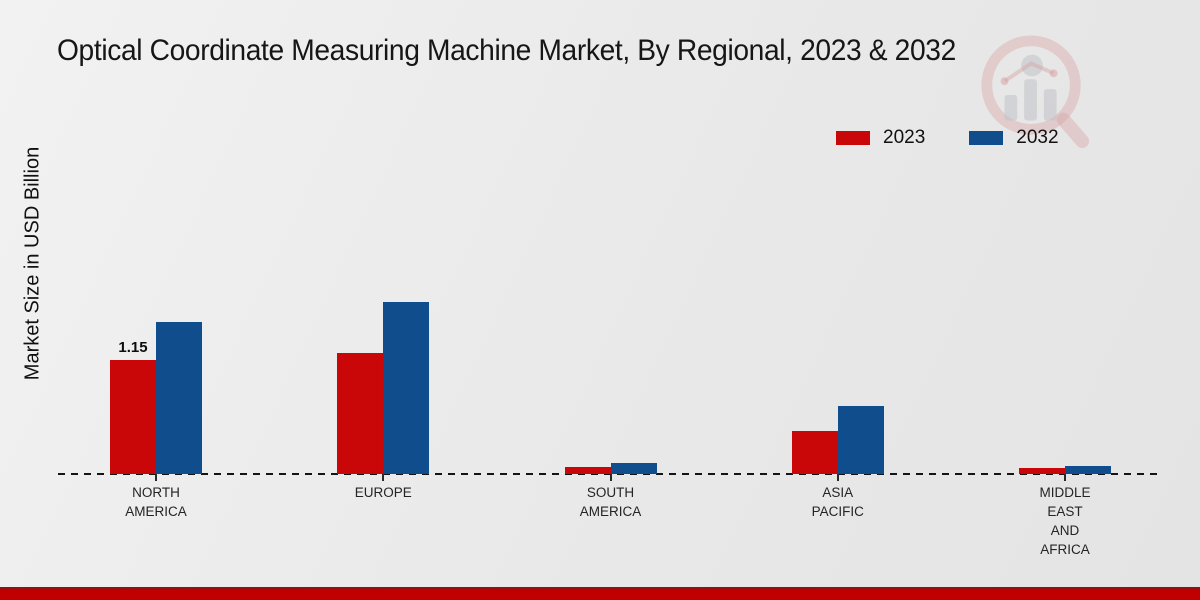 Image resolution: width=1200 pixels, height=600 pixels. What do you see at coordinates (610, 502) in the screenshot?
I see `category-label-south-america: SOUTH AMERICA` at bounding box center [610, 502].